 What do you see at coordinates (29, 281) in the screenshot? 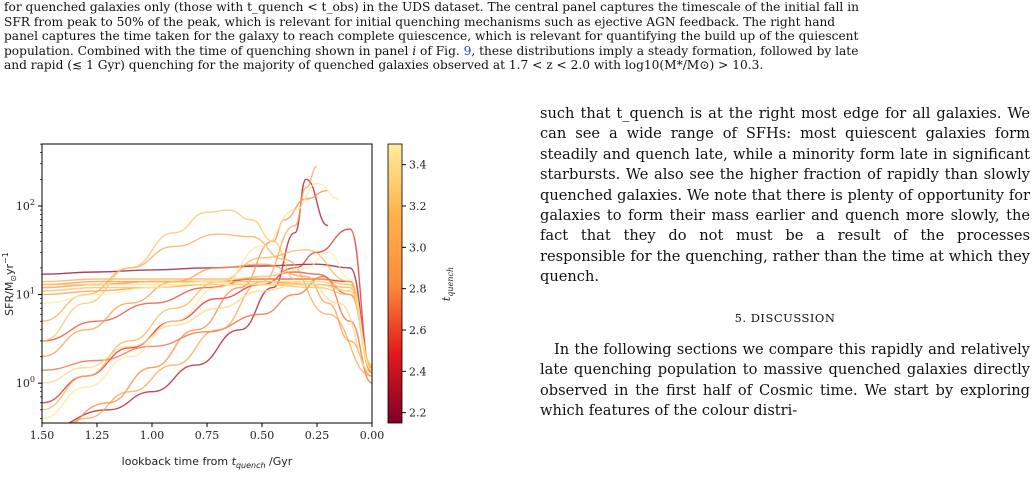
I see `y-ticks: 10⁰ 10¹ 10²` at bounding box center [29, 281].